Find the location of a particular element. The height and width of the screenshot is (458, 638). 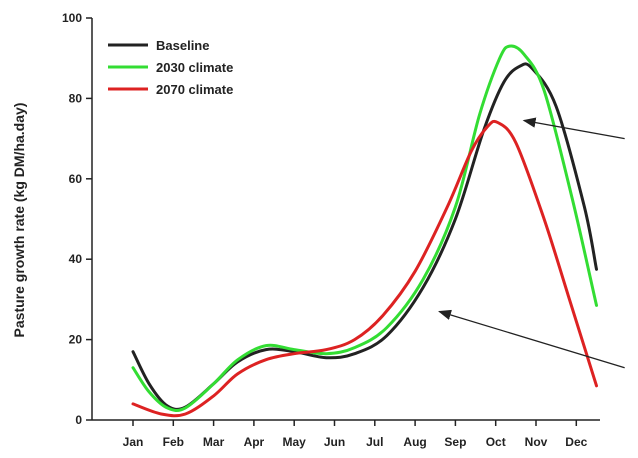

legend-label-2: 2070 climate is located at coordinates (194, 89).